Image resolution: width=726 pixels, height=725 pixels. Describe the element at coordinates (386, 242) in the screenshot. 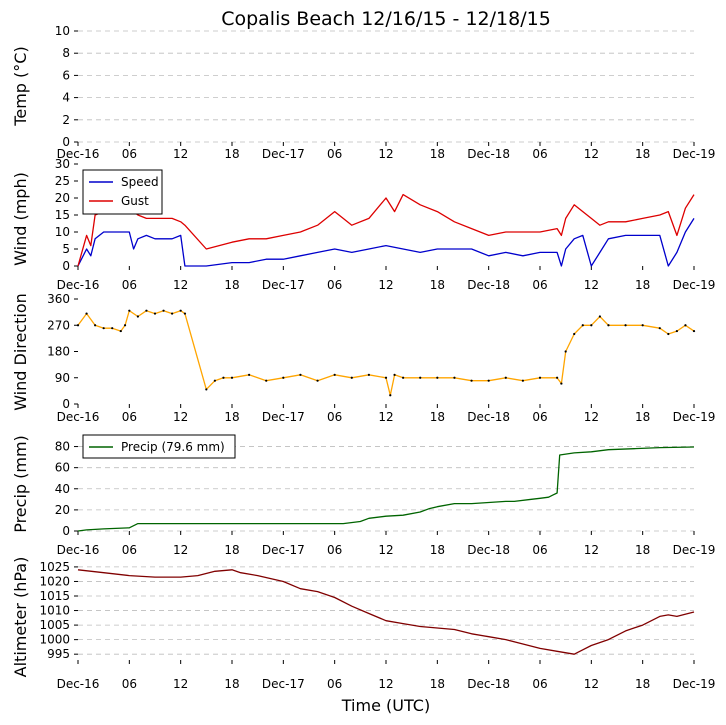

I see `speed-series-line` at that location.